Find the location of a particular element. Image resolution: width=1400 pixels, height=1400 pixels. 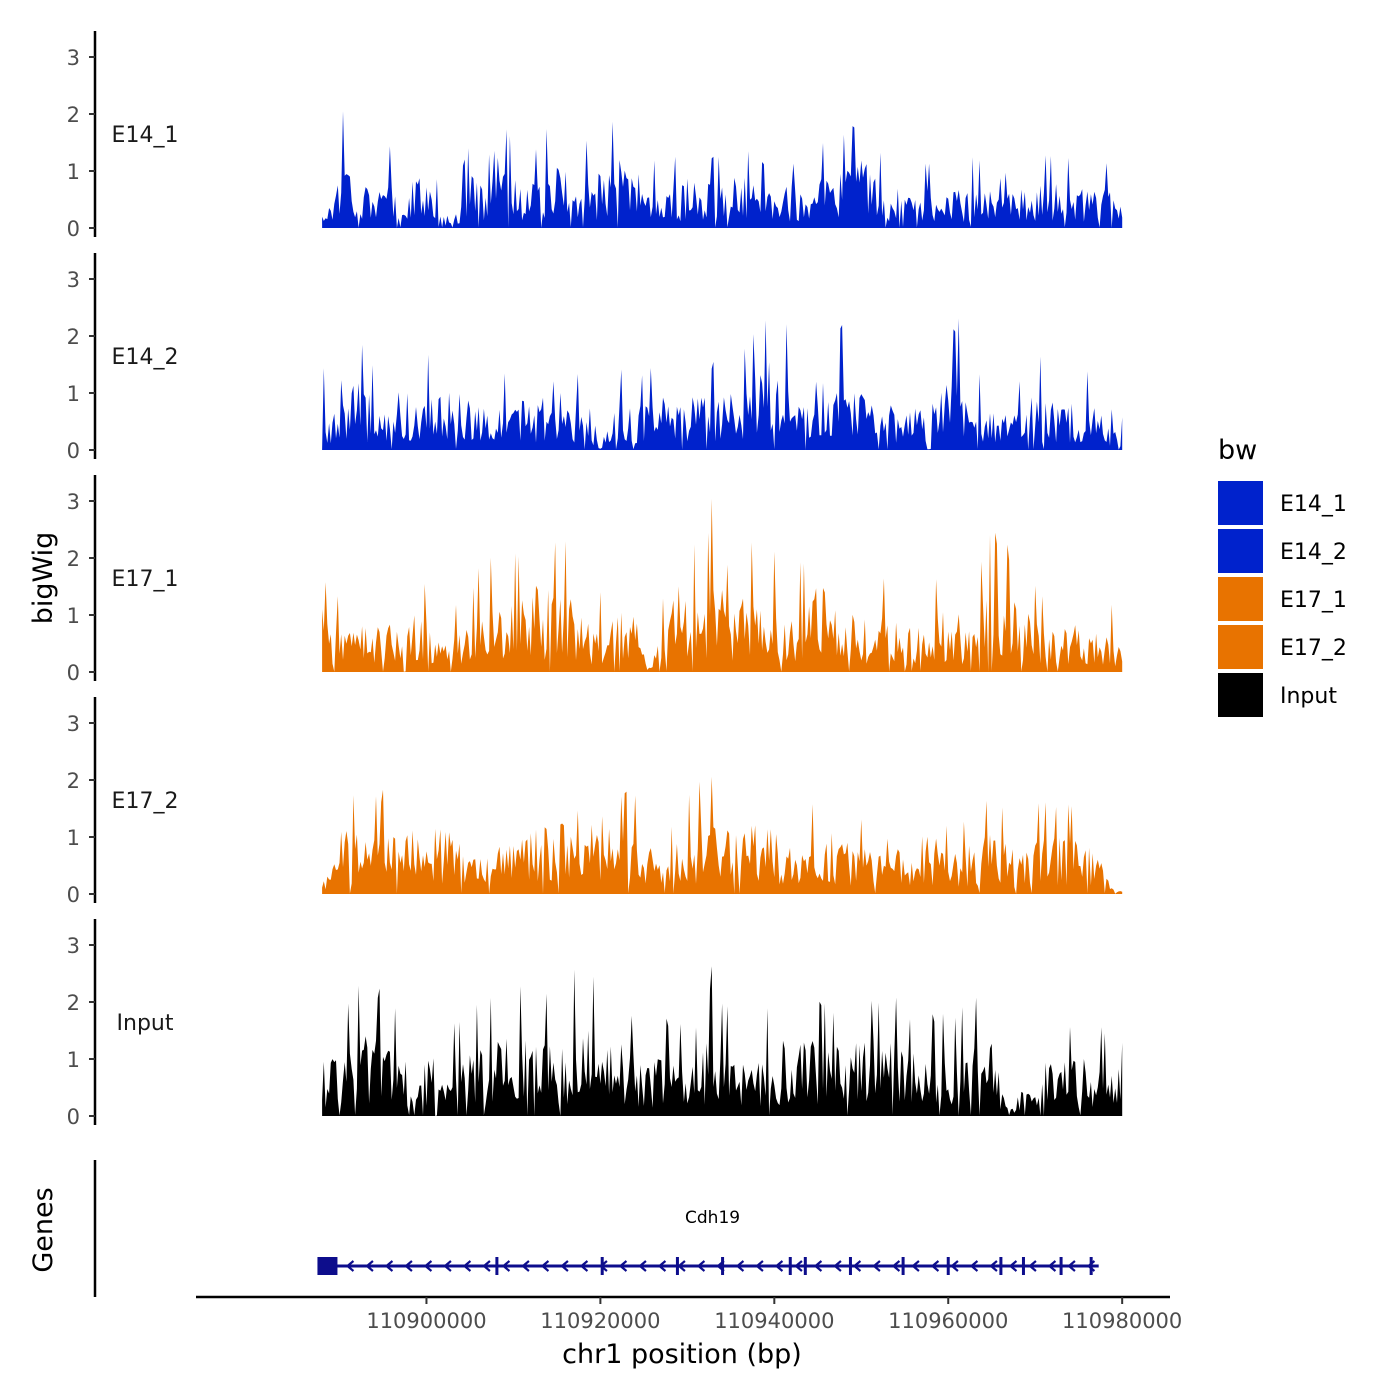

track-E14_1: 0 1 2 3 E14_1 is located at coordinates (595, 136).